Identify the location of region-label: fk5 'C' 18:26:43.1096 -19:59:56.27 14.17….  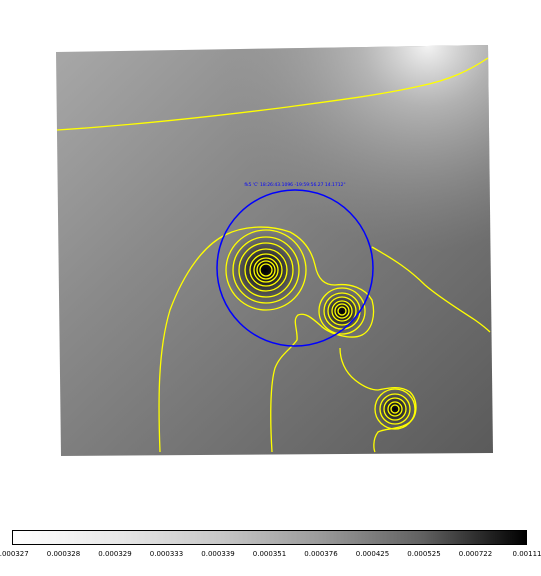
(294, 185).